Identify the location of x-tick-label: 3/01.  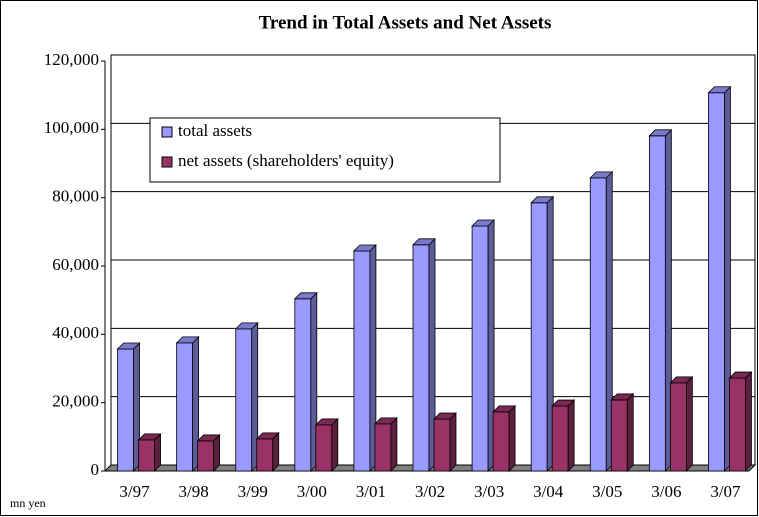
(371, 491).